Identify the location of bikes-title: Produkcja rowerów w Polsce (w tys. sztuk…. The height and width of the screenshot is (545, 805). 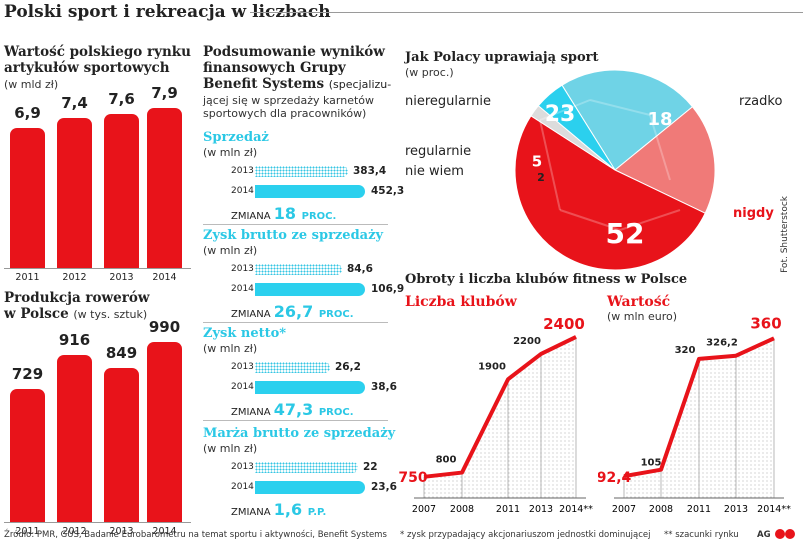
(77, 306).